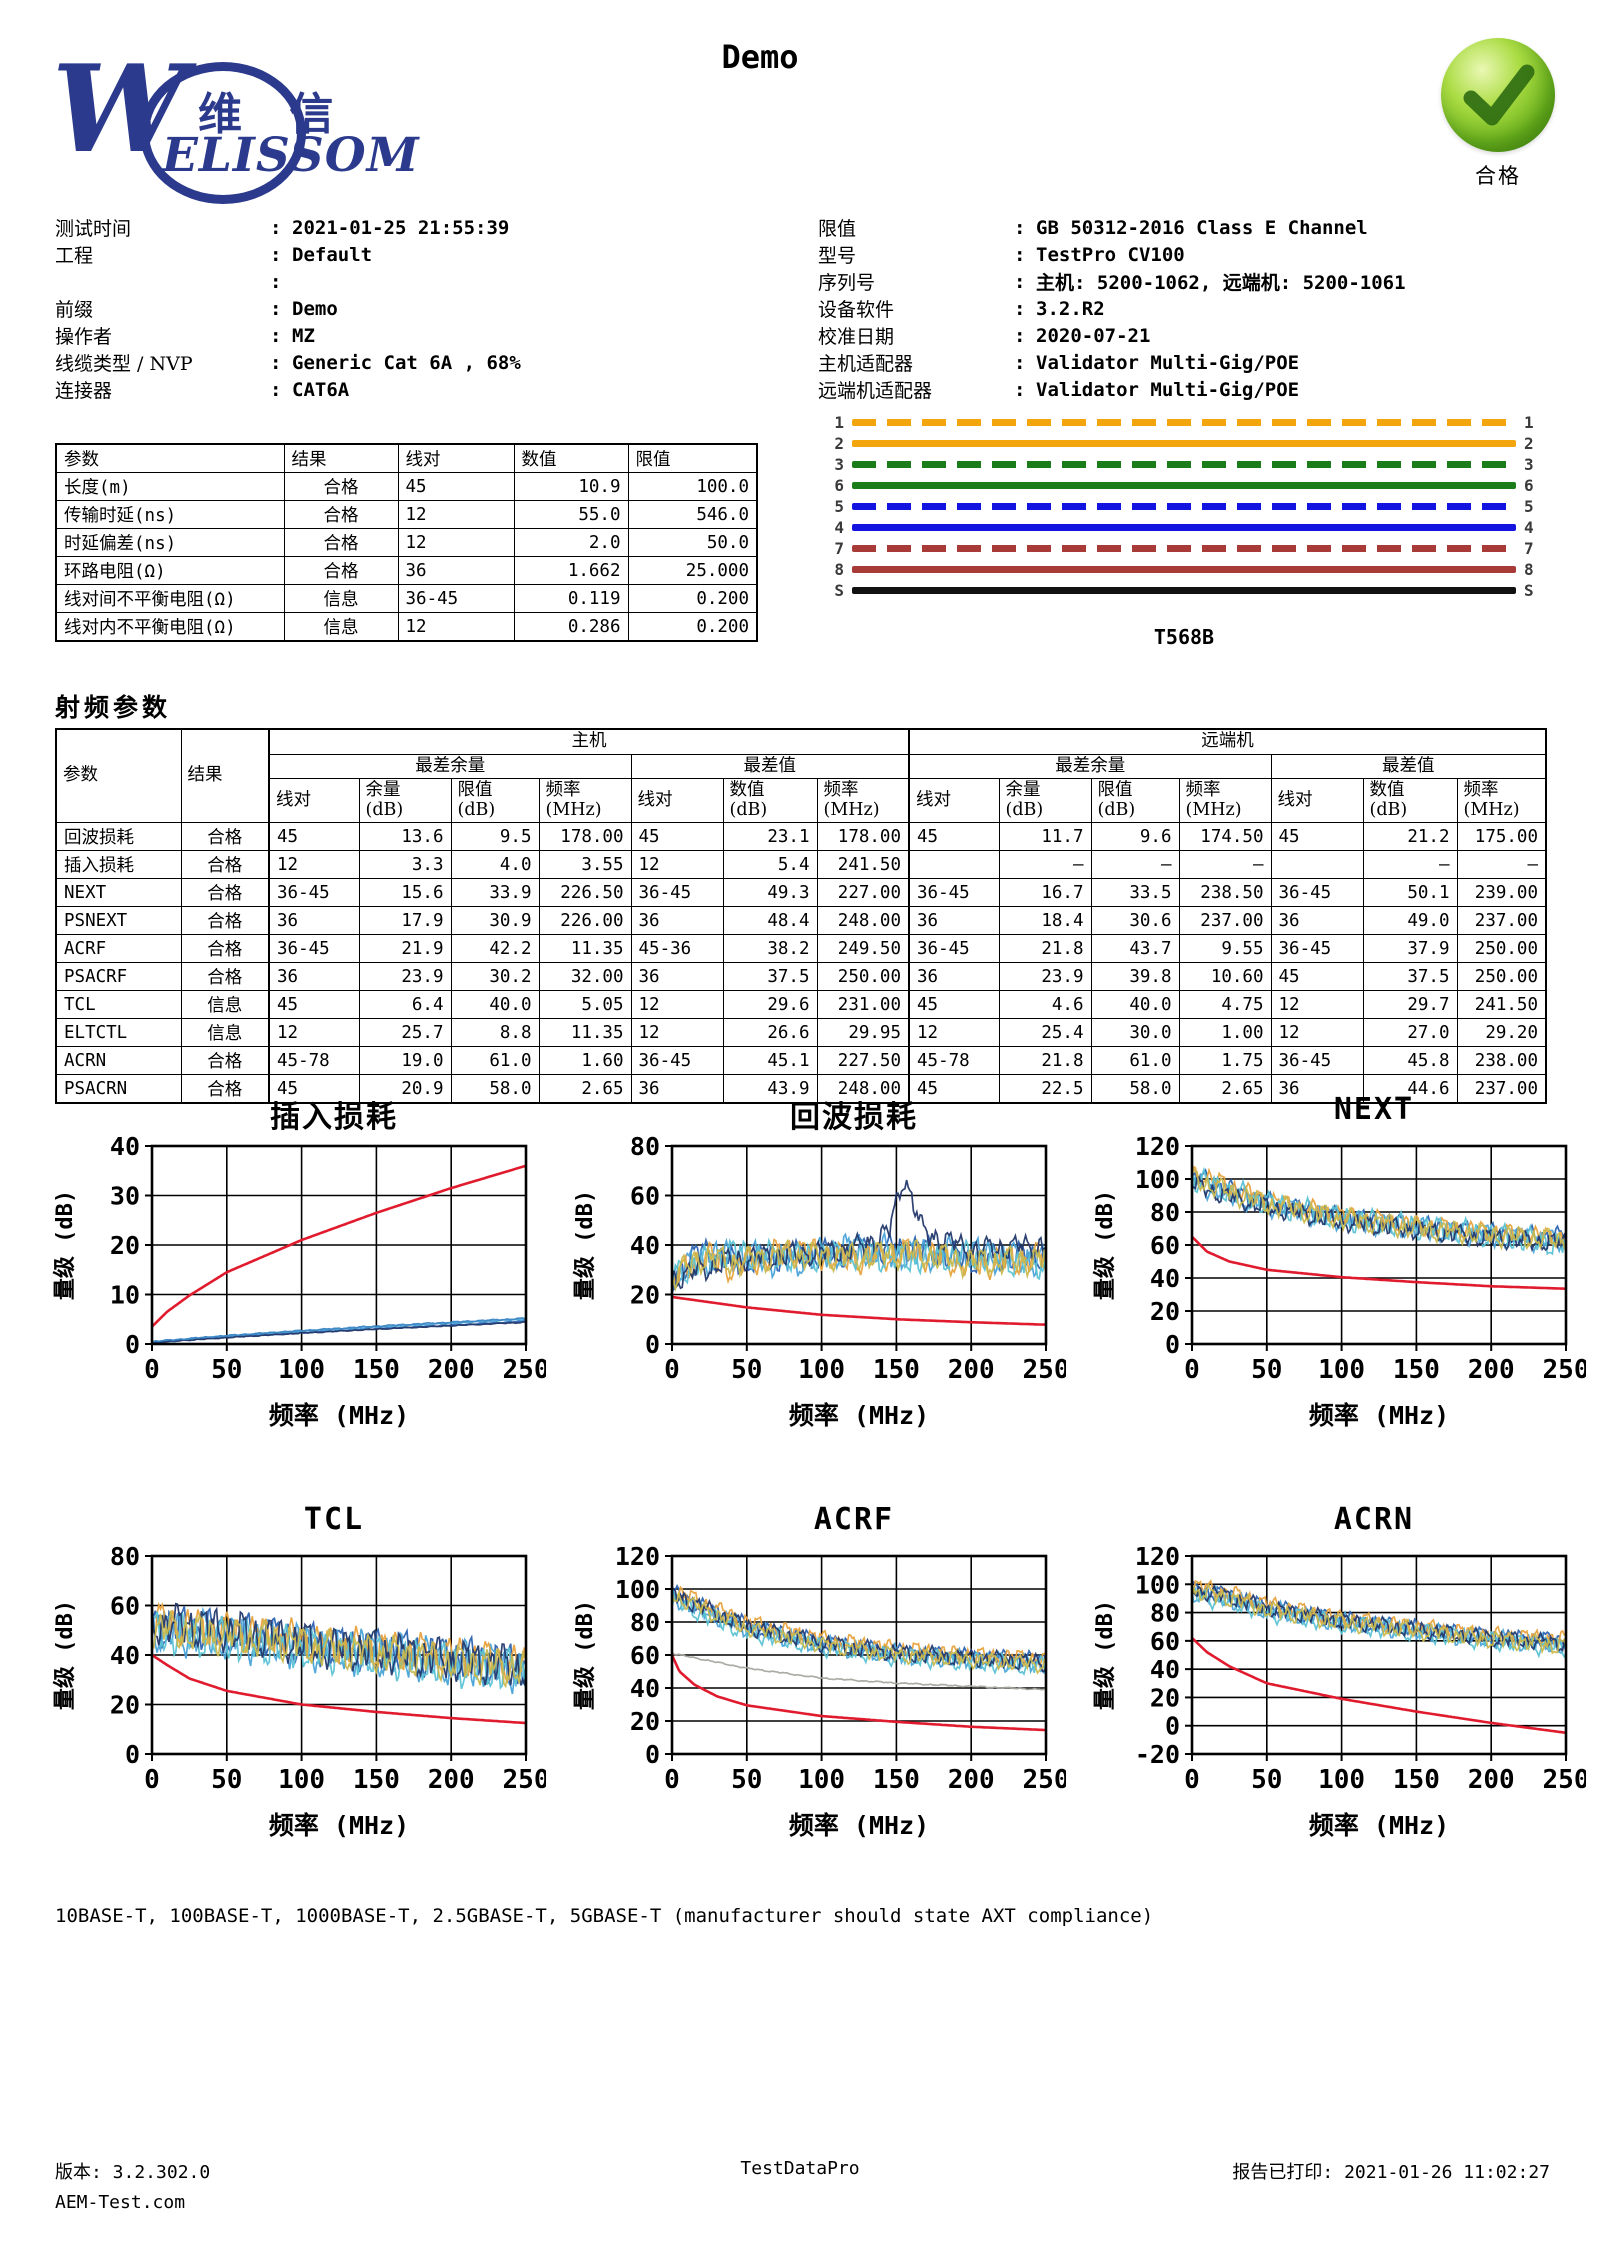 The image size is (1600, 2263). What do you see at coordinates (125, 1295) in the screenshot?
I see `svg-text: 10` at bounding box center [125, 1295].